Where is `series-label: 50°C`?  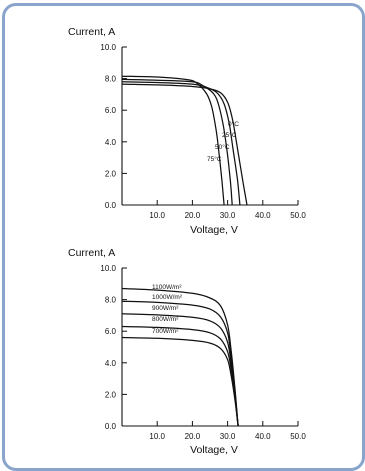 series-label: 50°C is located at coordinates (222, 147).